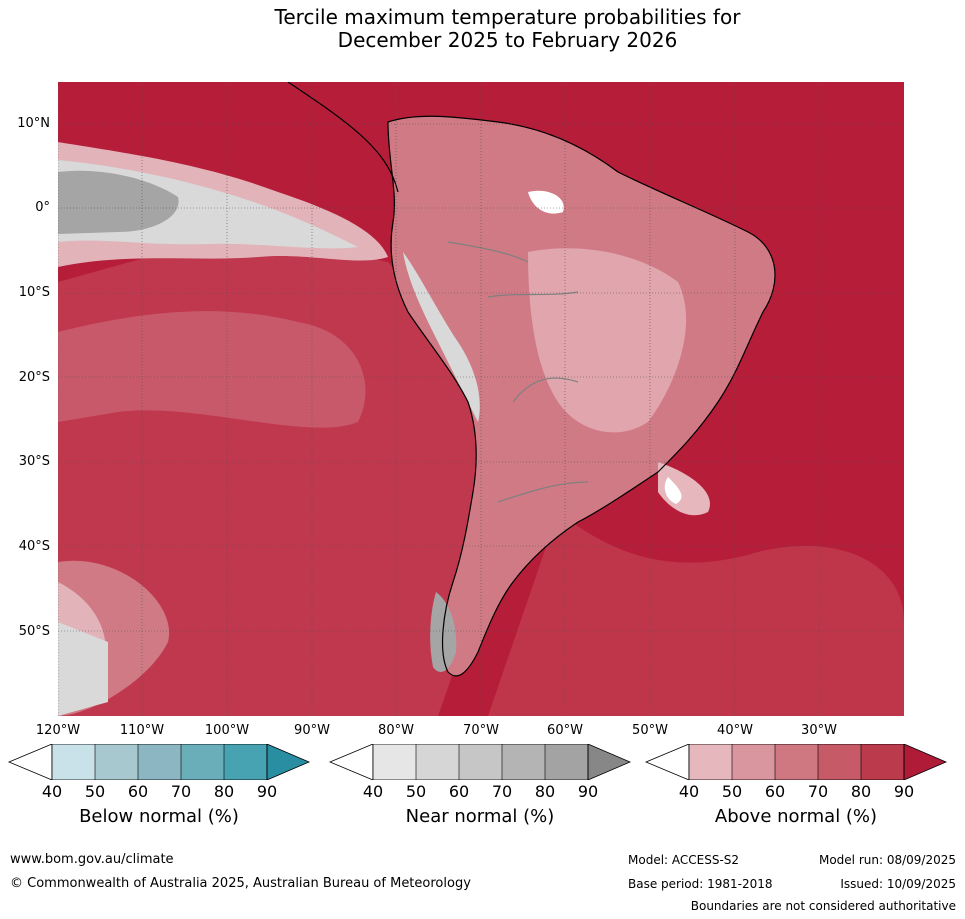  Describe the element at coordinates (689, 791) in the screenshot. I see `above-tick-40: 40` at that location.